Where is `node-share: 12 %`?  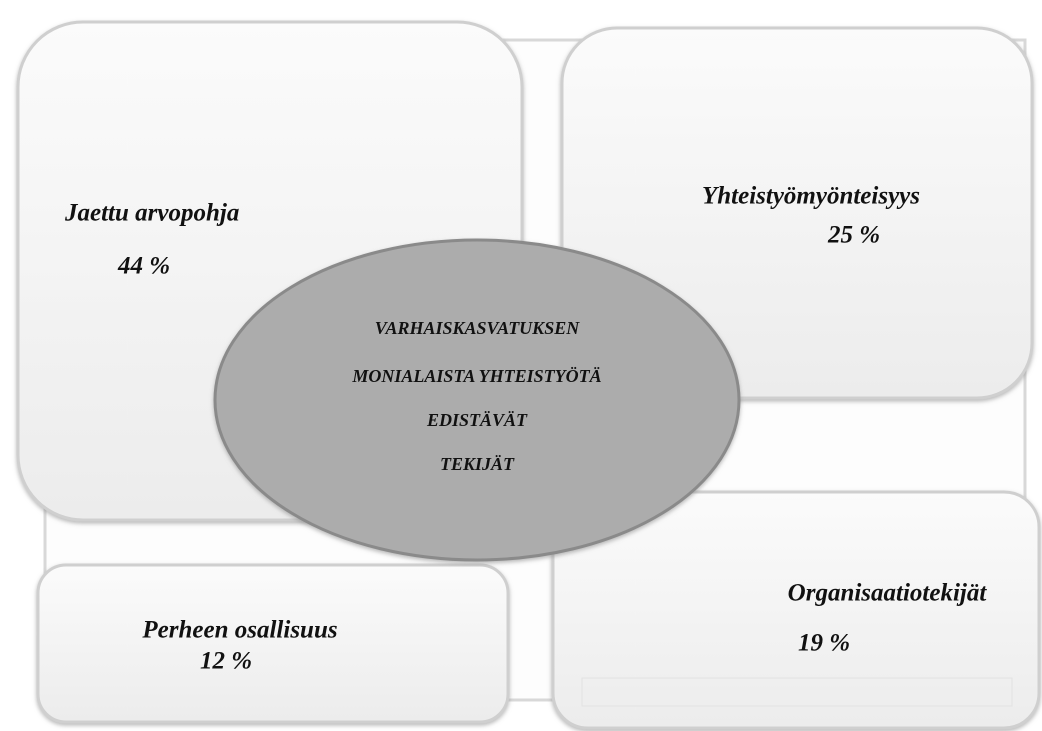
node-share: 12 % is located at coordinates (226, 661).